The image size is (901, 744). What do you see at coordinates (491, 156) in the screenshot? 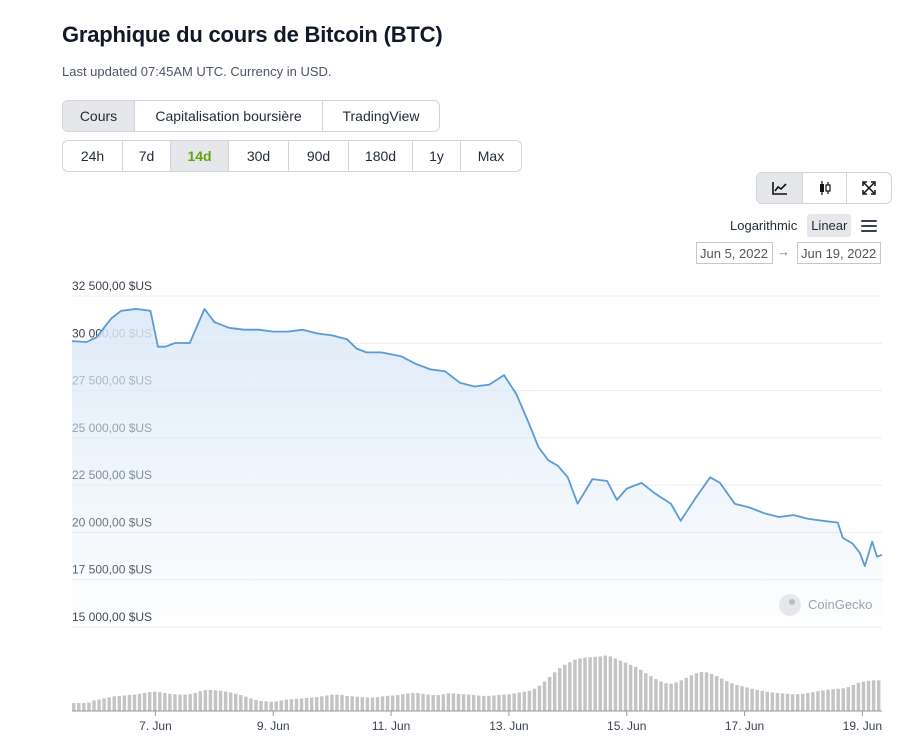
I see `range-max-button: Max` at bounding box center [491, 156].